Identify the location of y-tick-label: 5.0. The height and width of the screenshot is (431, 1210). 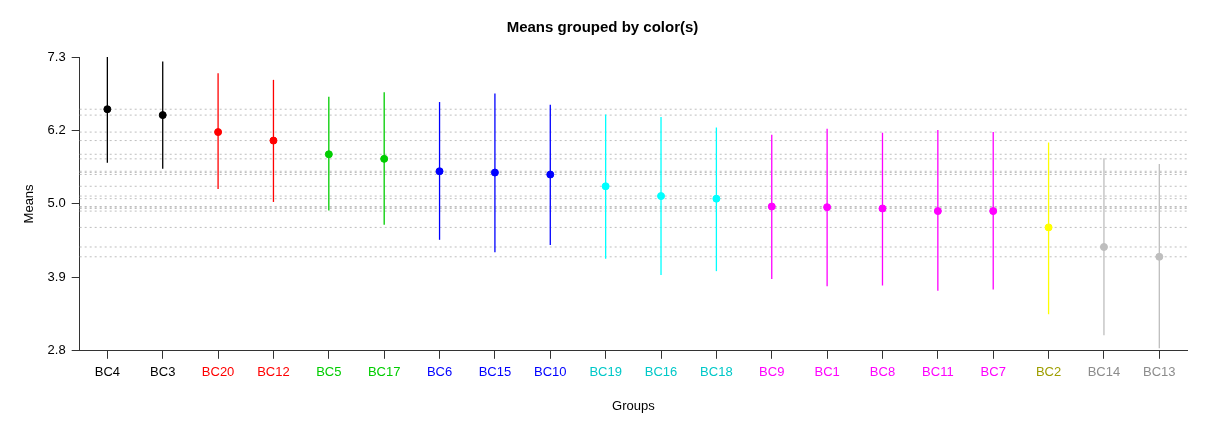
(56, 203).